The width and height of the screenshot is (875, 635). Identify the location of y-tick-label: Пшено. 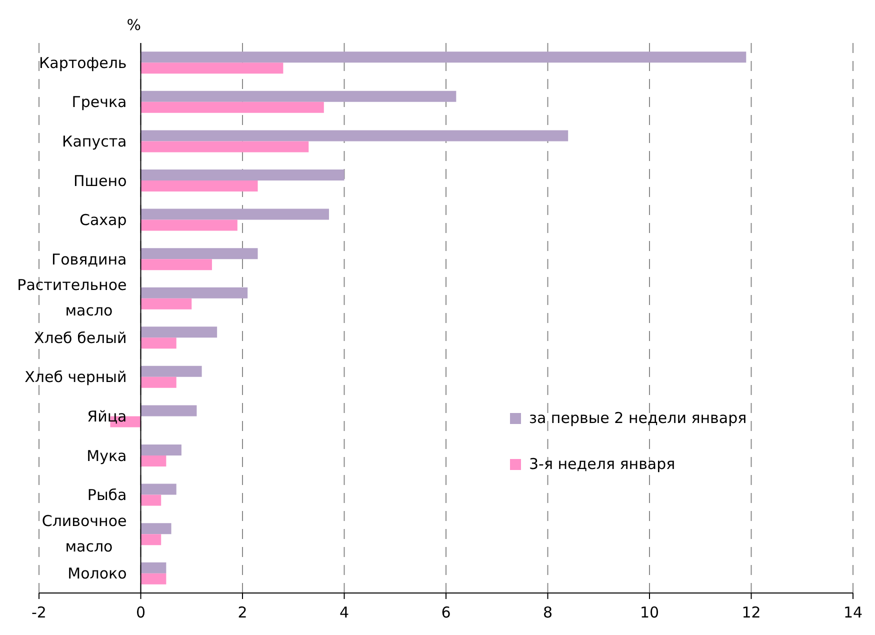
(100, 181).